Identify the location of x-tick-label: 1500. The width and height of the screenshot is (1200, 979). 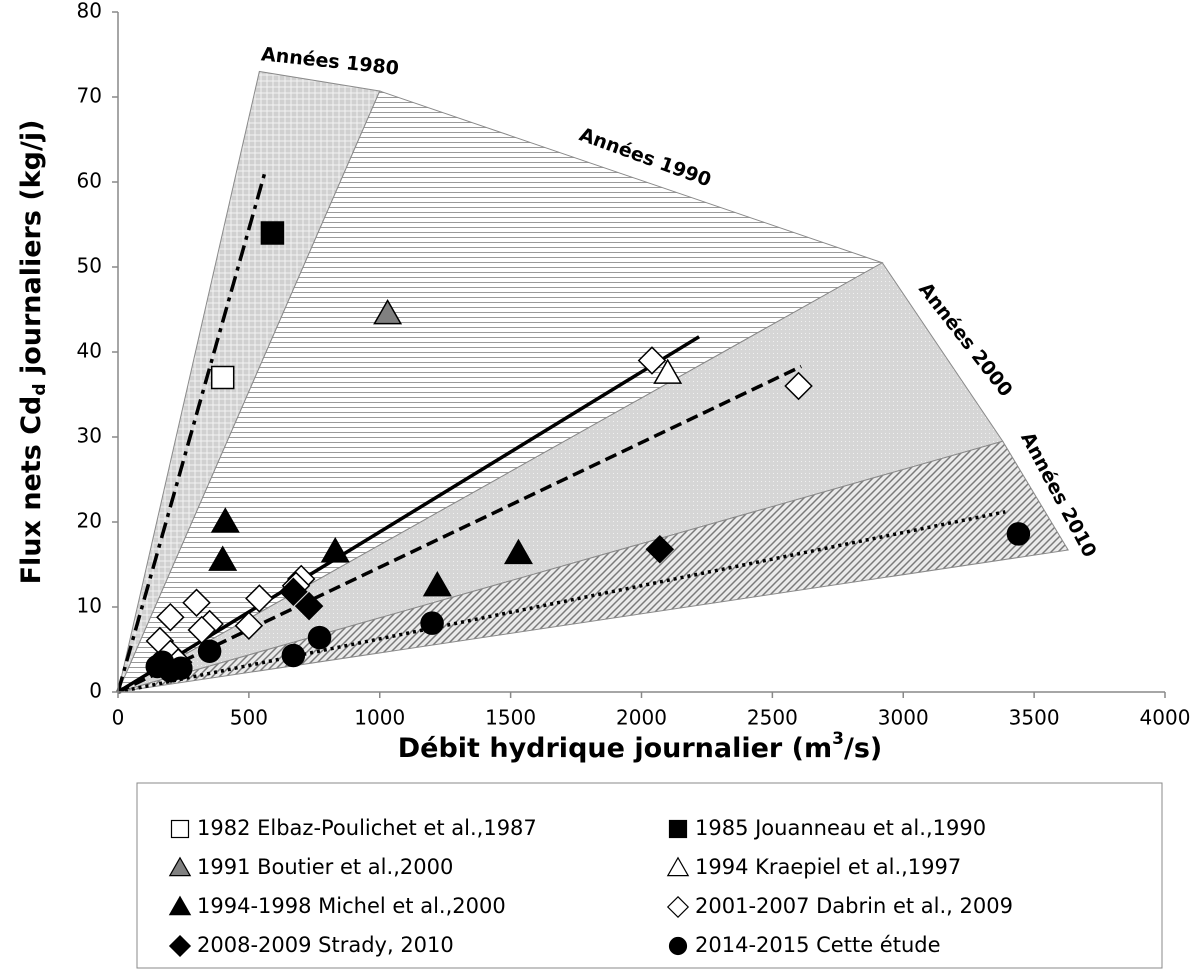
(510, 718).